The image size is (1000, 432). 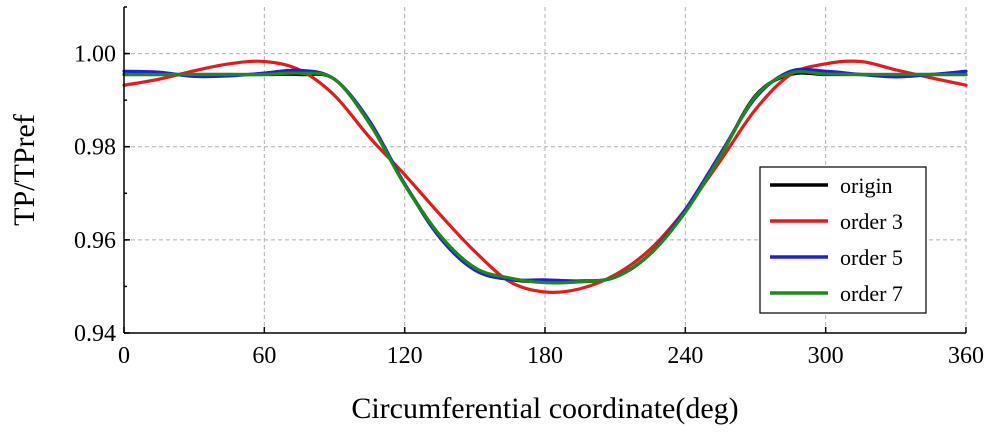 What do you see at coordinates (966, 356) in the screenshot?
I see `x-tick-label: 360` at bounding box center [966, 356].